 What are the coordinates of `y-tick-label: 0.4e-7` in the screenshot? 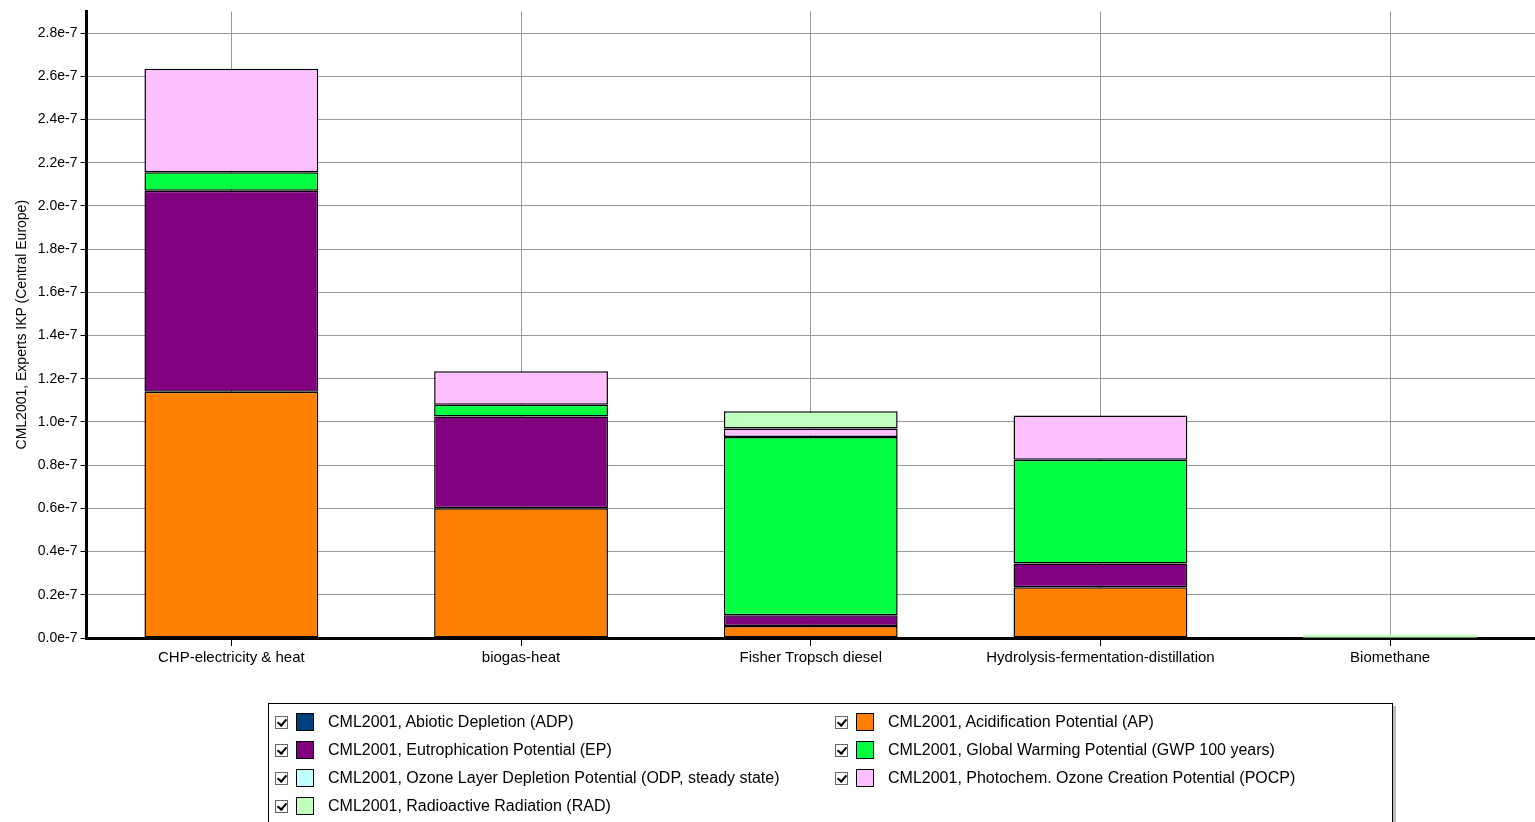 It's located at (57, 550).